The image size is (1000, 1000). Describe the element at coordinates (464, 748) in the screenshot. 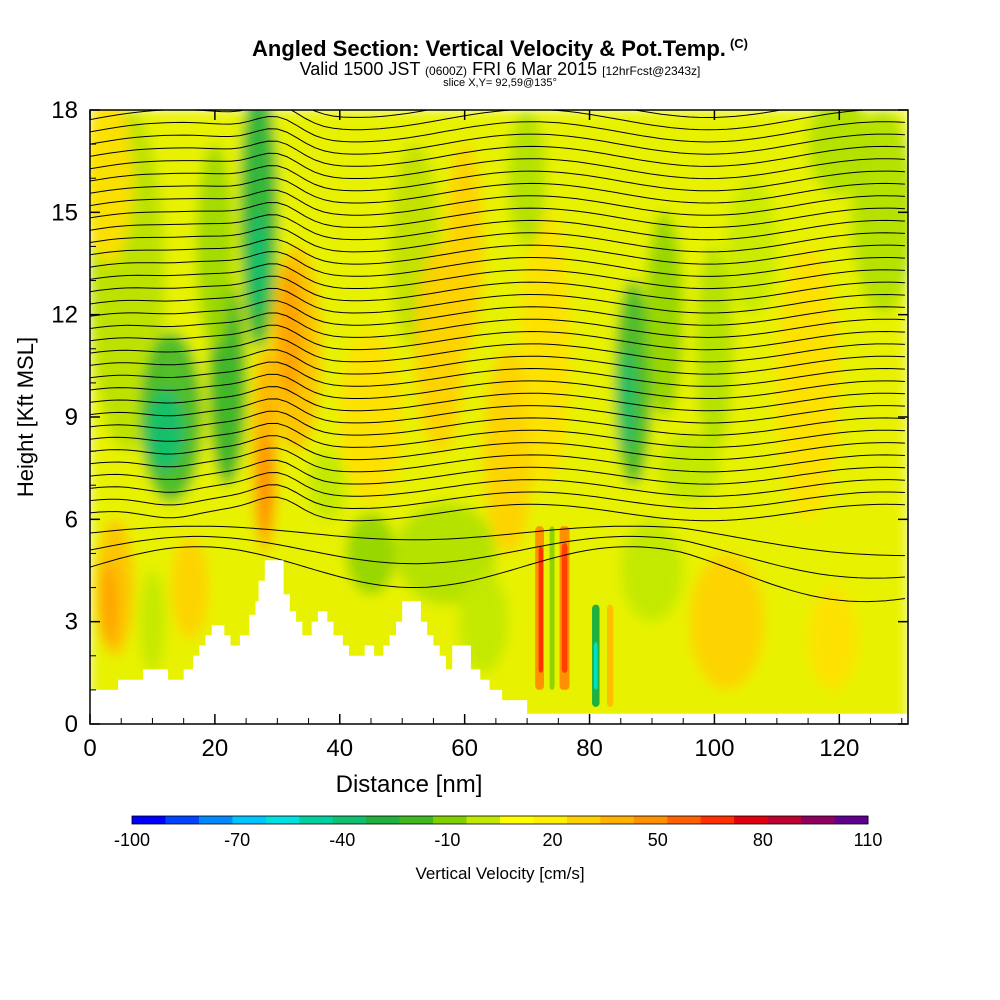

I see `x-tick-label: 60` at that location.